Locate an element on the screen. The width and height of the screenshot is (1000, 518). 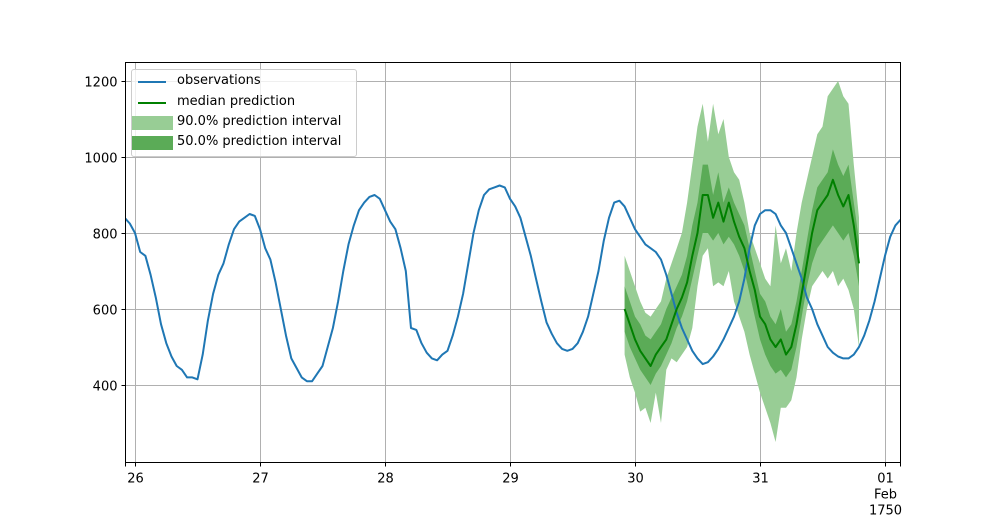
legend-label: 50.0% prediction interval is located at coordinates (259, 141).